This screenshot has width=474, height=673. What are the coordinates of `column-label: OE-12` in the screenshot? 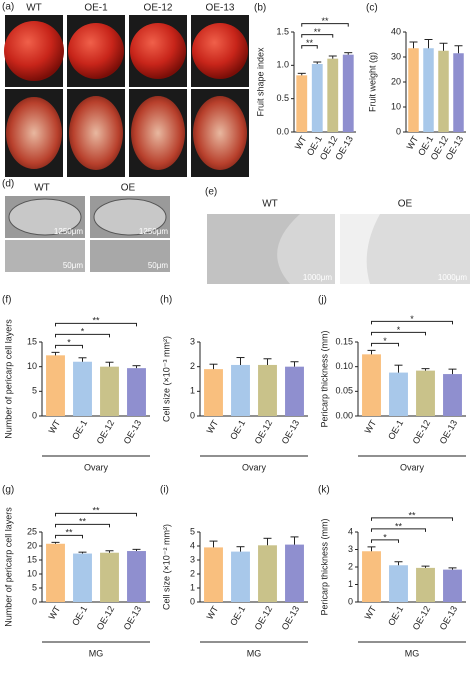 It's located at (158, 8).